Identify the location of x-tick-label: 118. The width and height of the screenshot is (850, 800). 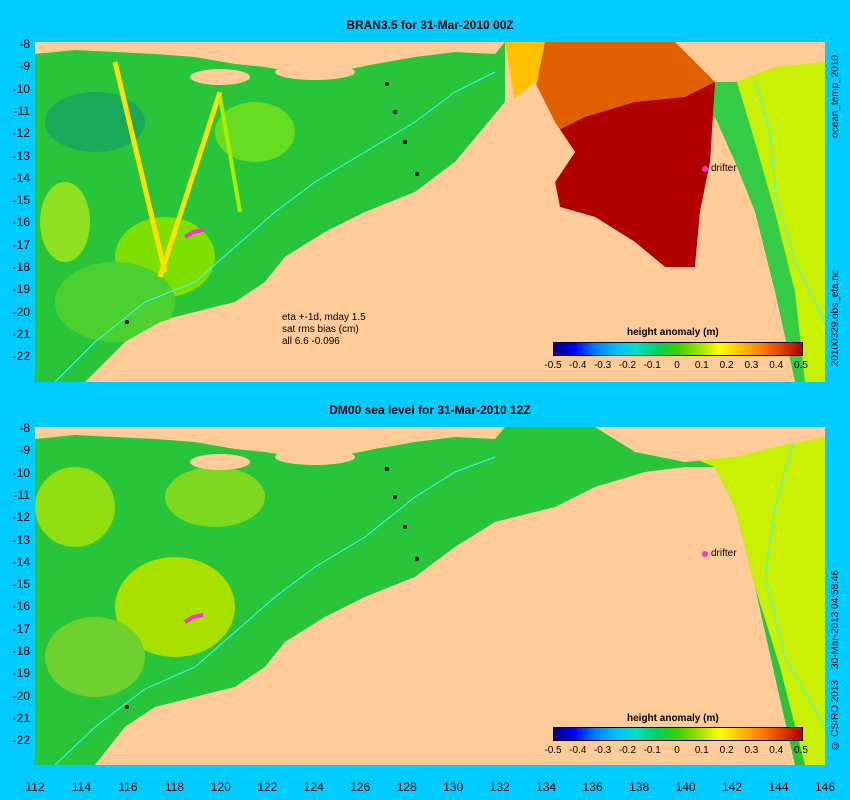
(174, 787).